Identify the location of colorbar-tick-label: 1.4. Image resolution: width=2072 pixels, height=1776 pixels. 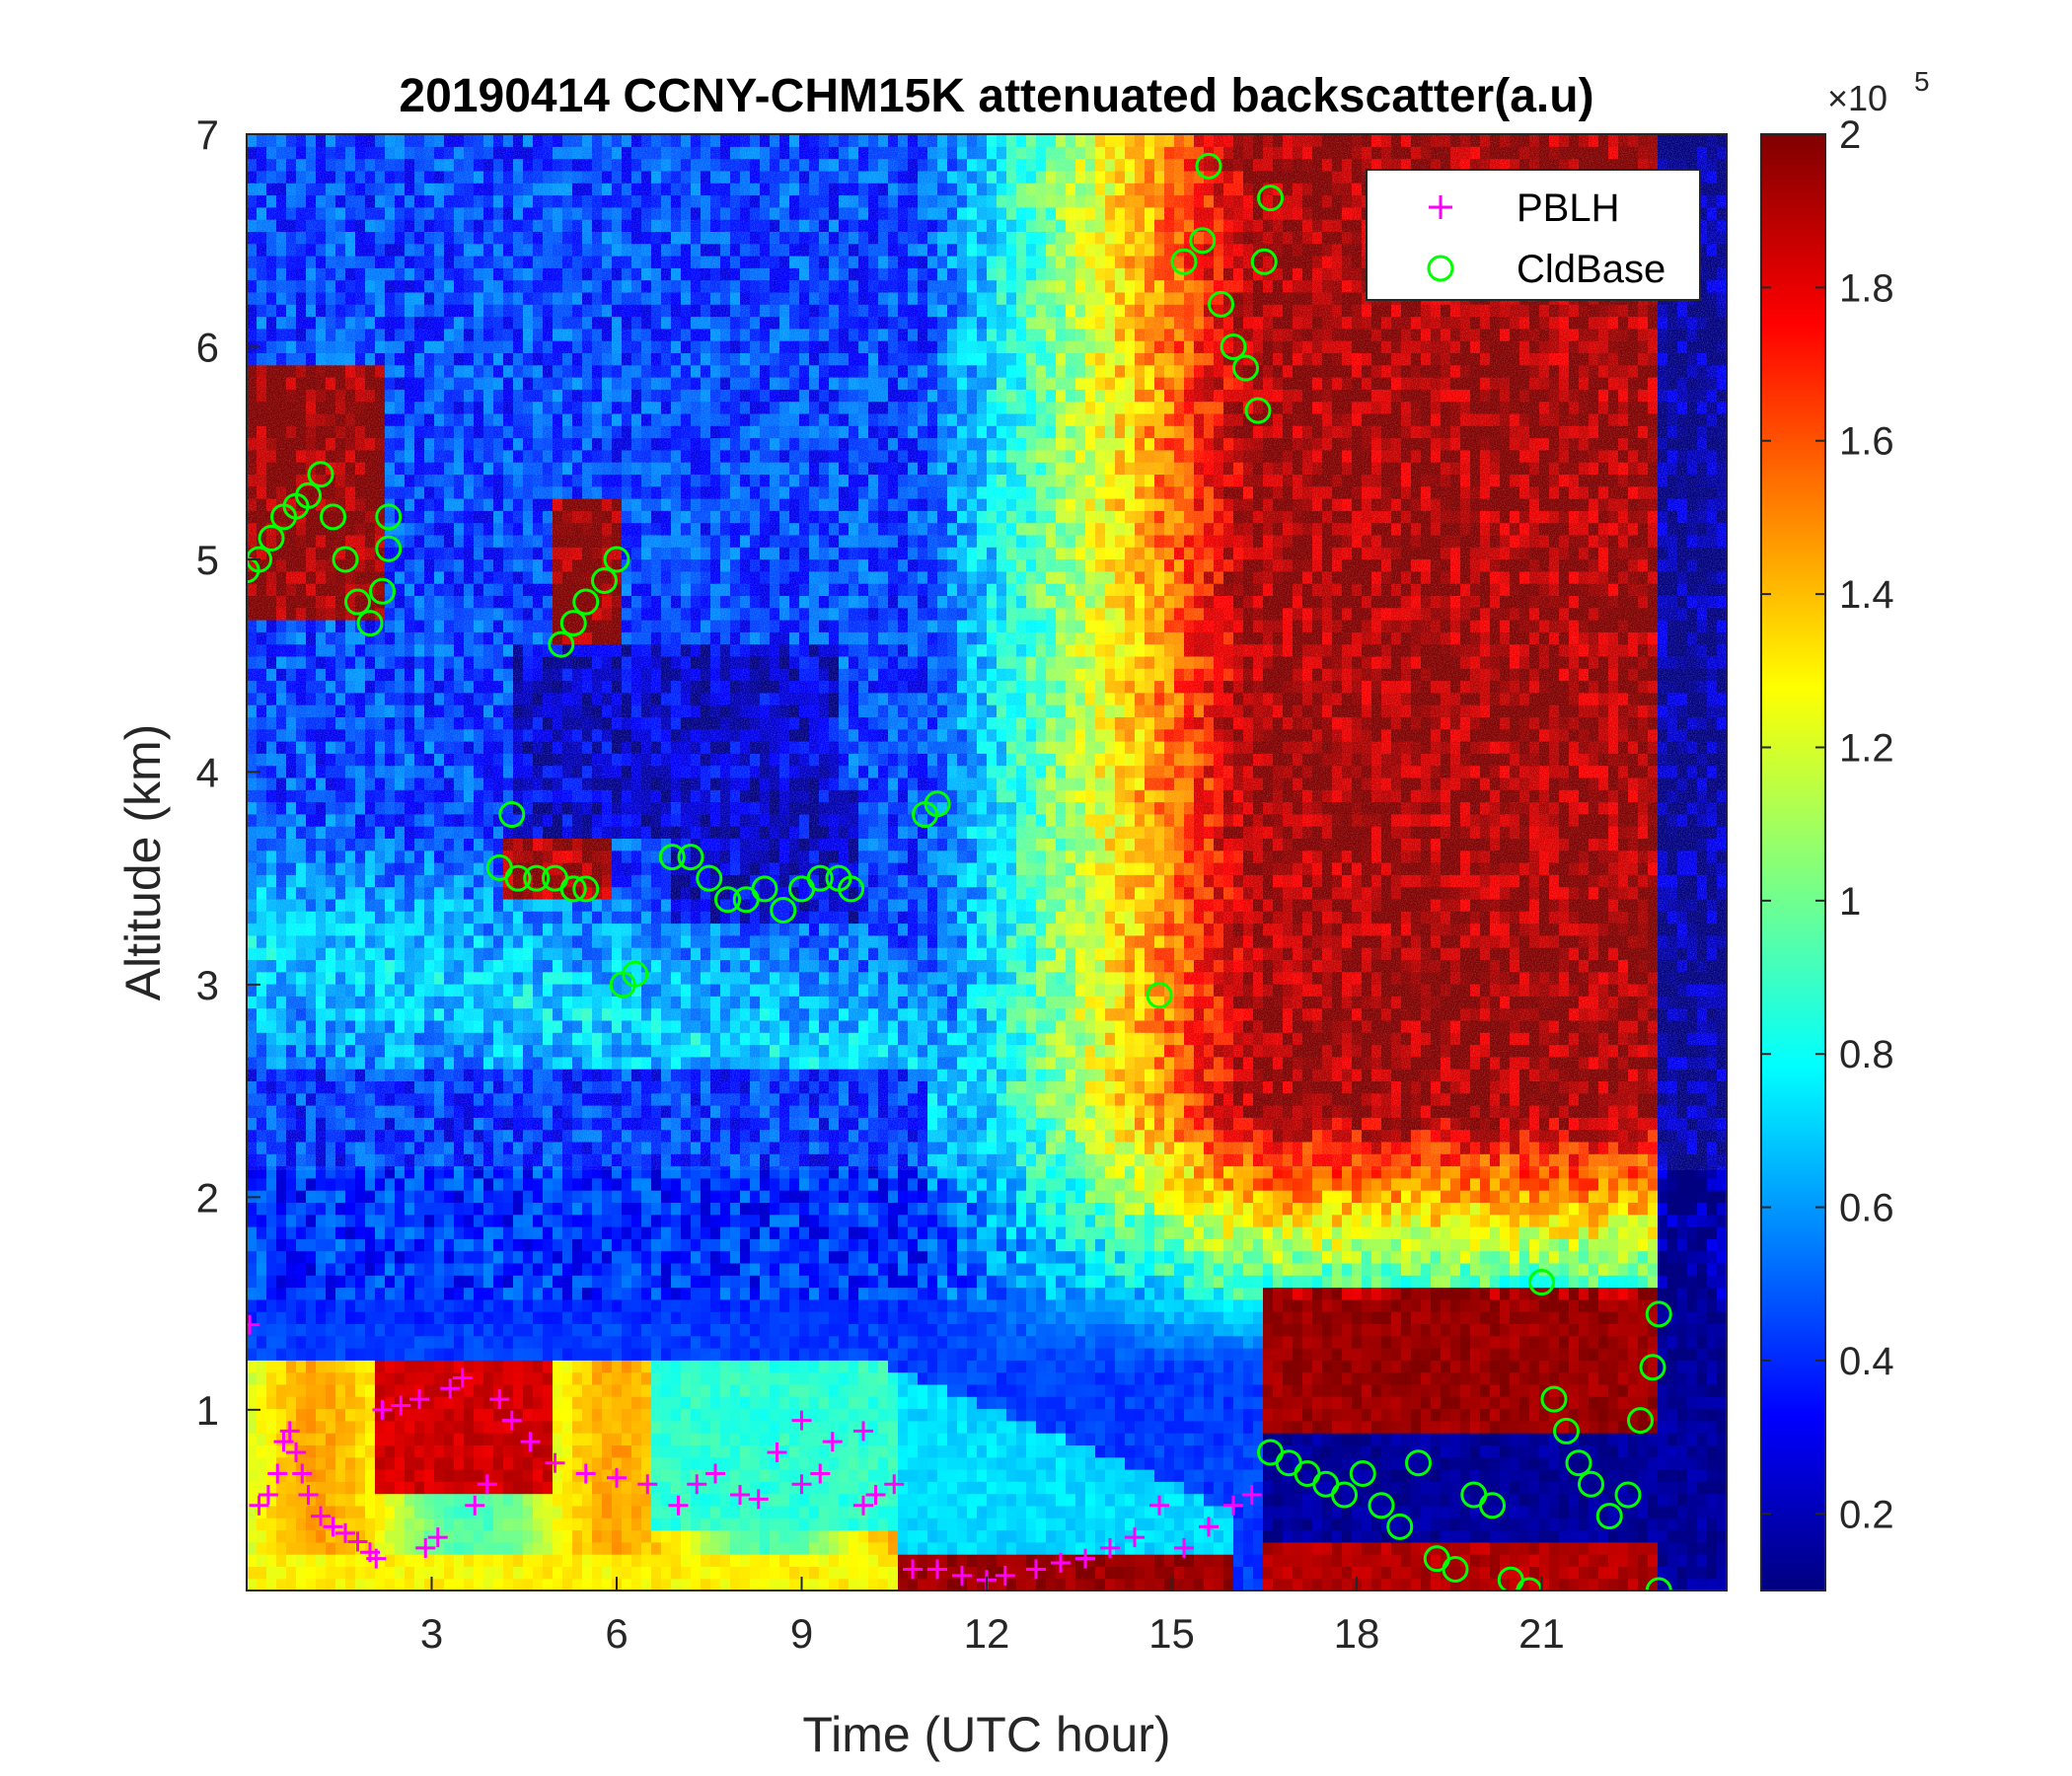
(1867, 595).